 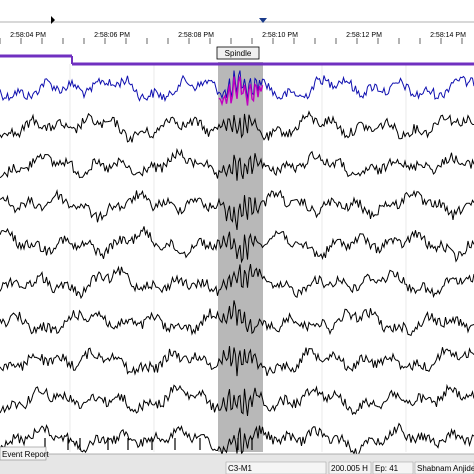 I want to click on spindle-event-label: Spindle, so click(x=238, y=53).